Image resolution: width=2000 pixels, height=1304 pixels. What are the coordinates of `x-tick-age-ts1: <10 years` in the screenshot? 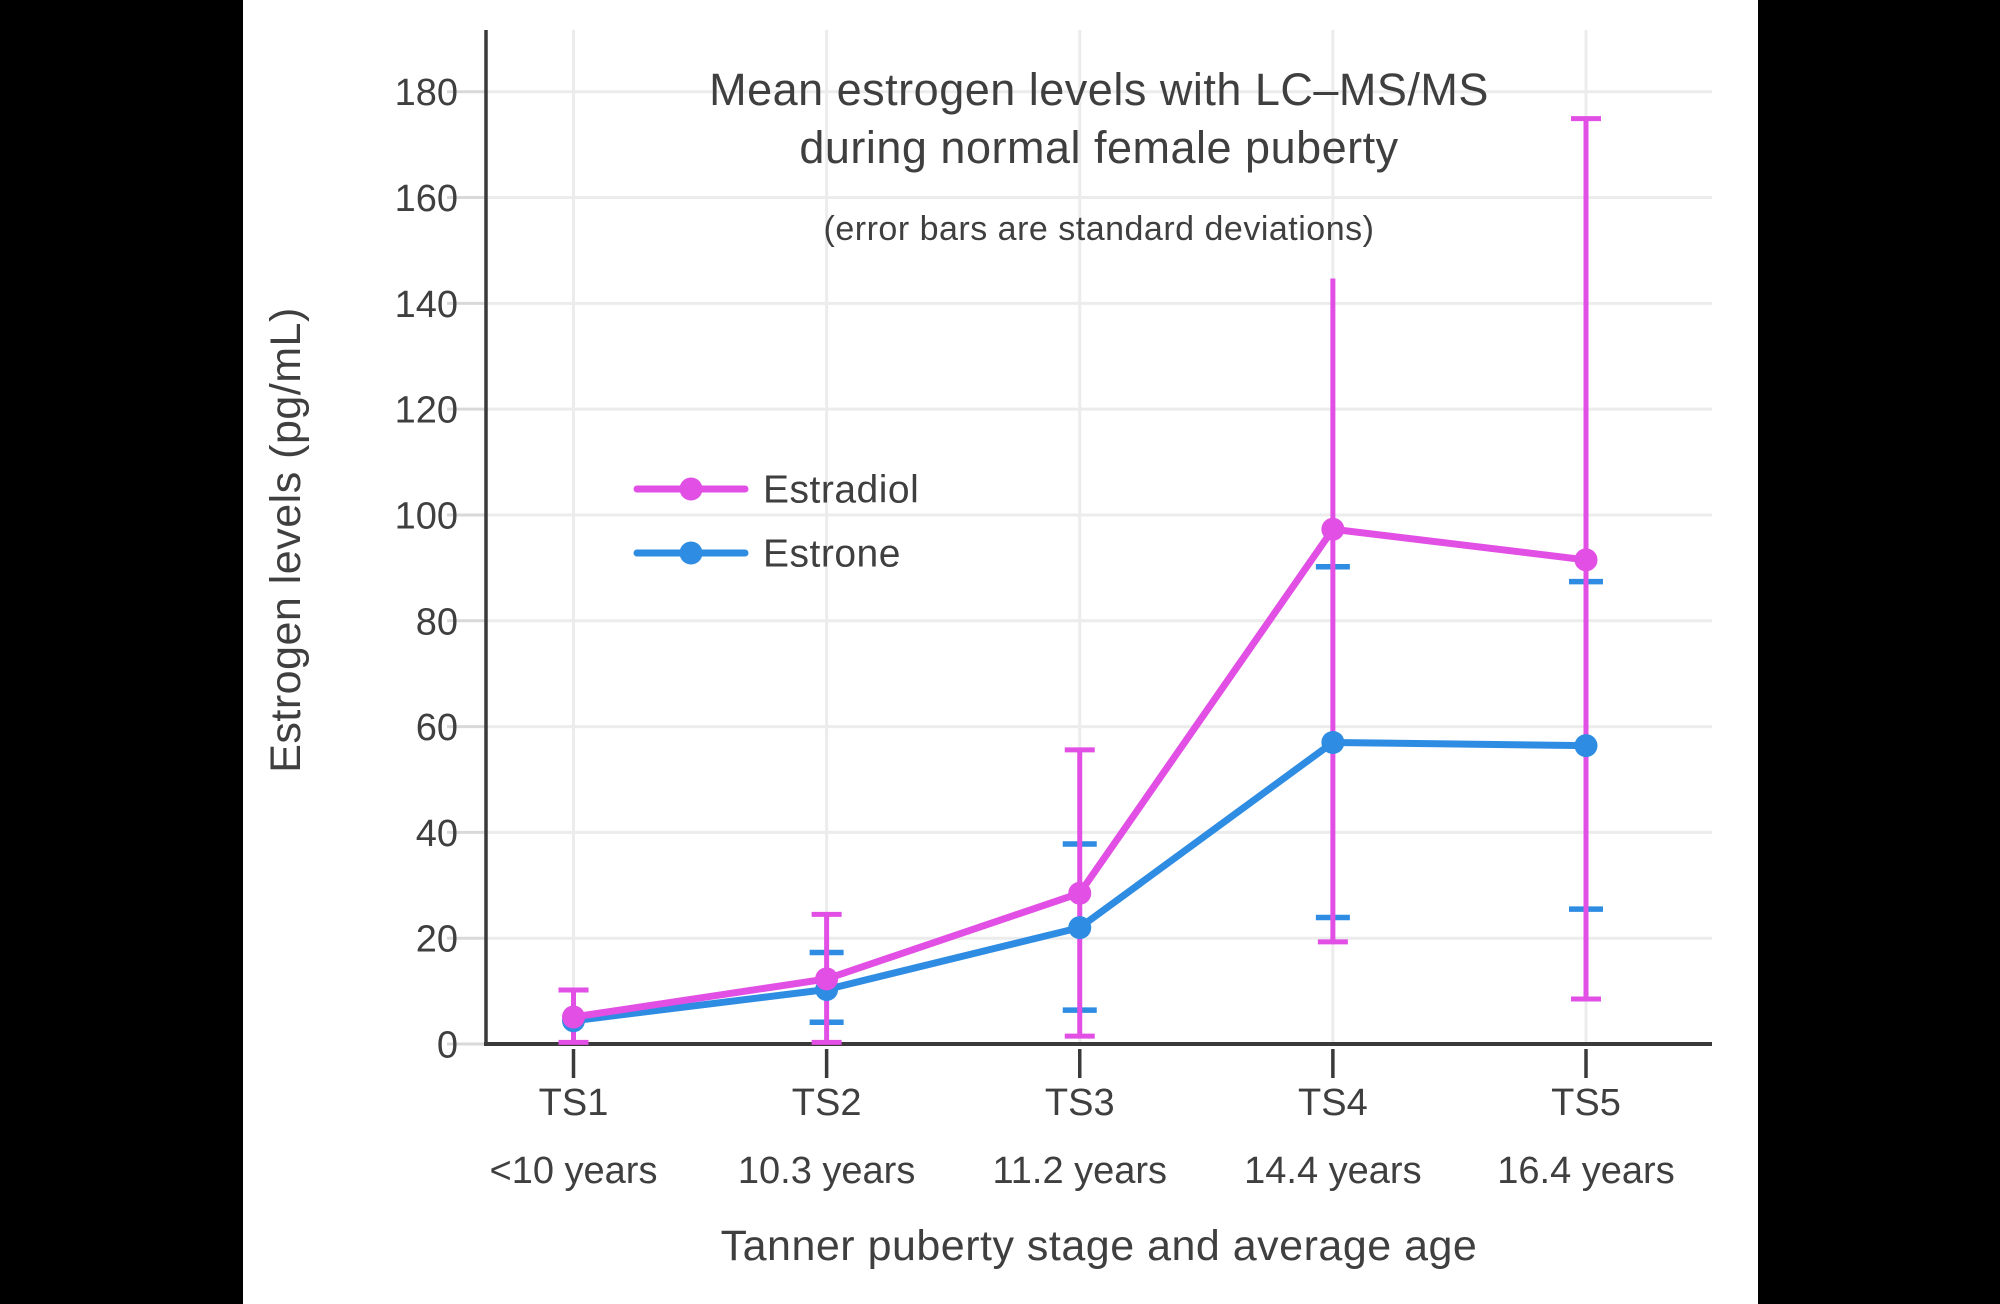 It's located at (574, 1171).